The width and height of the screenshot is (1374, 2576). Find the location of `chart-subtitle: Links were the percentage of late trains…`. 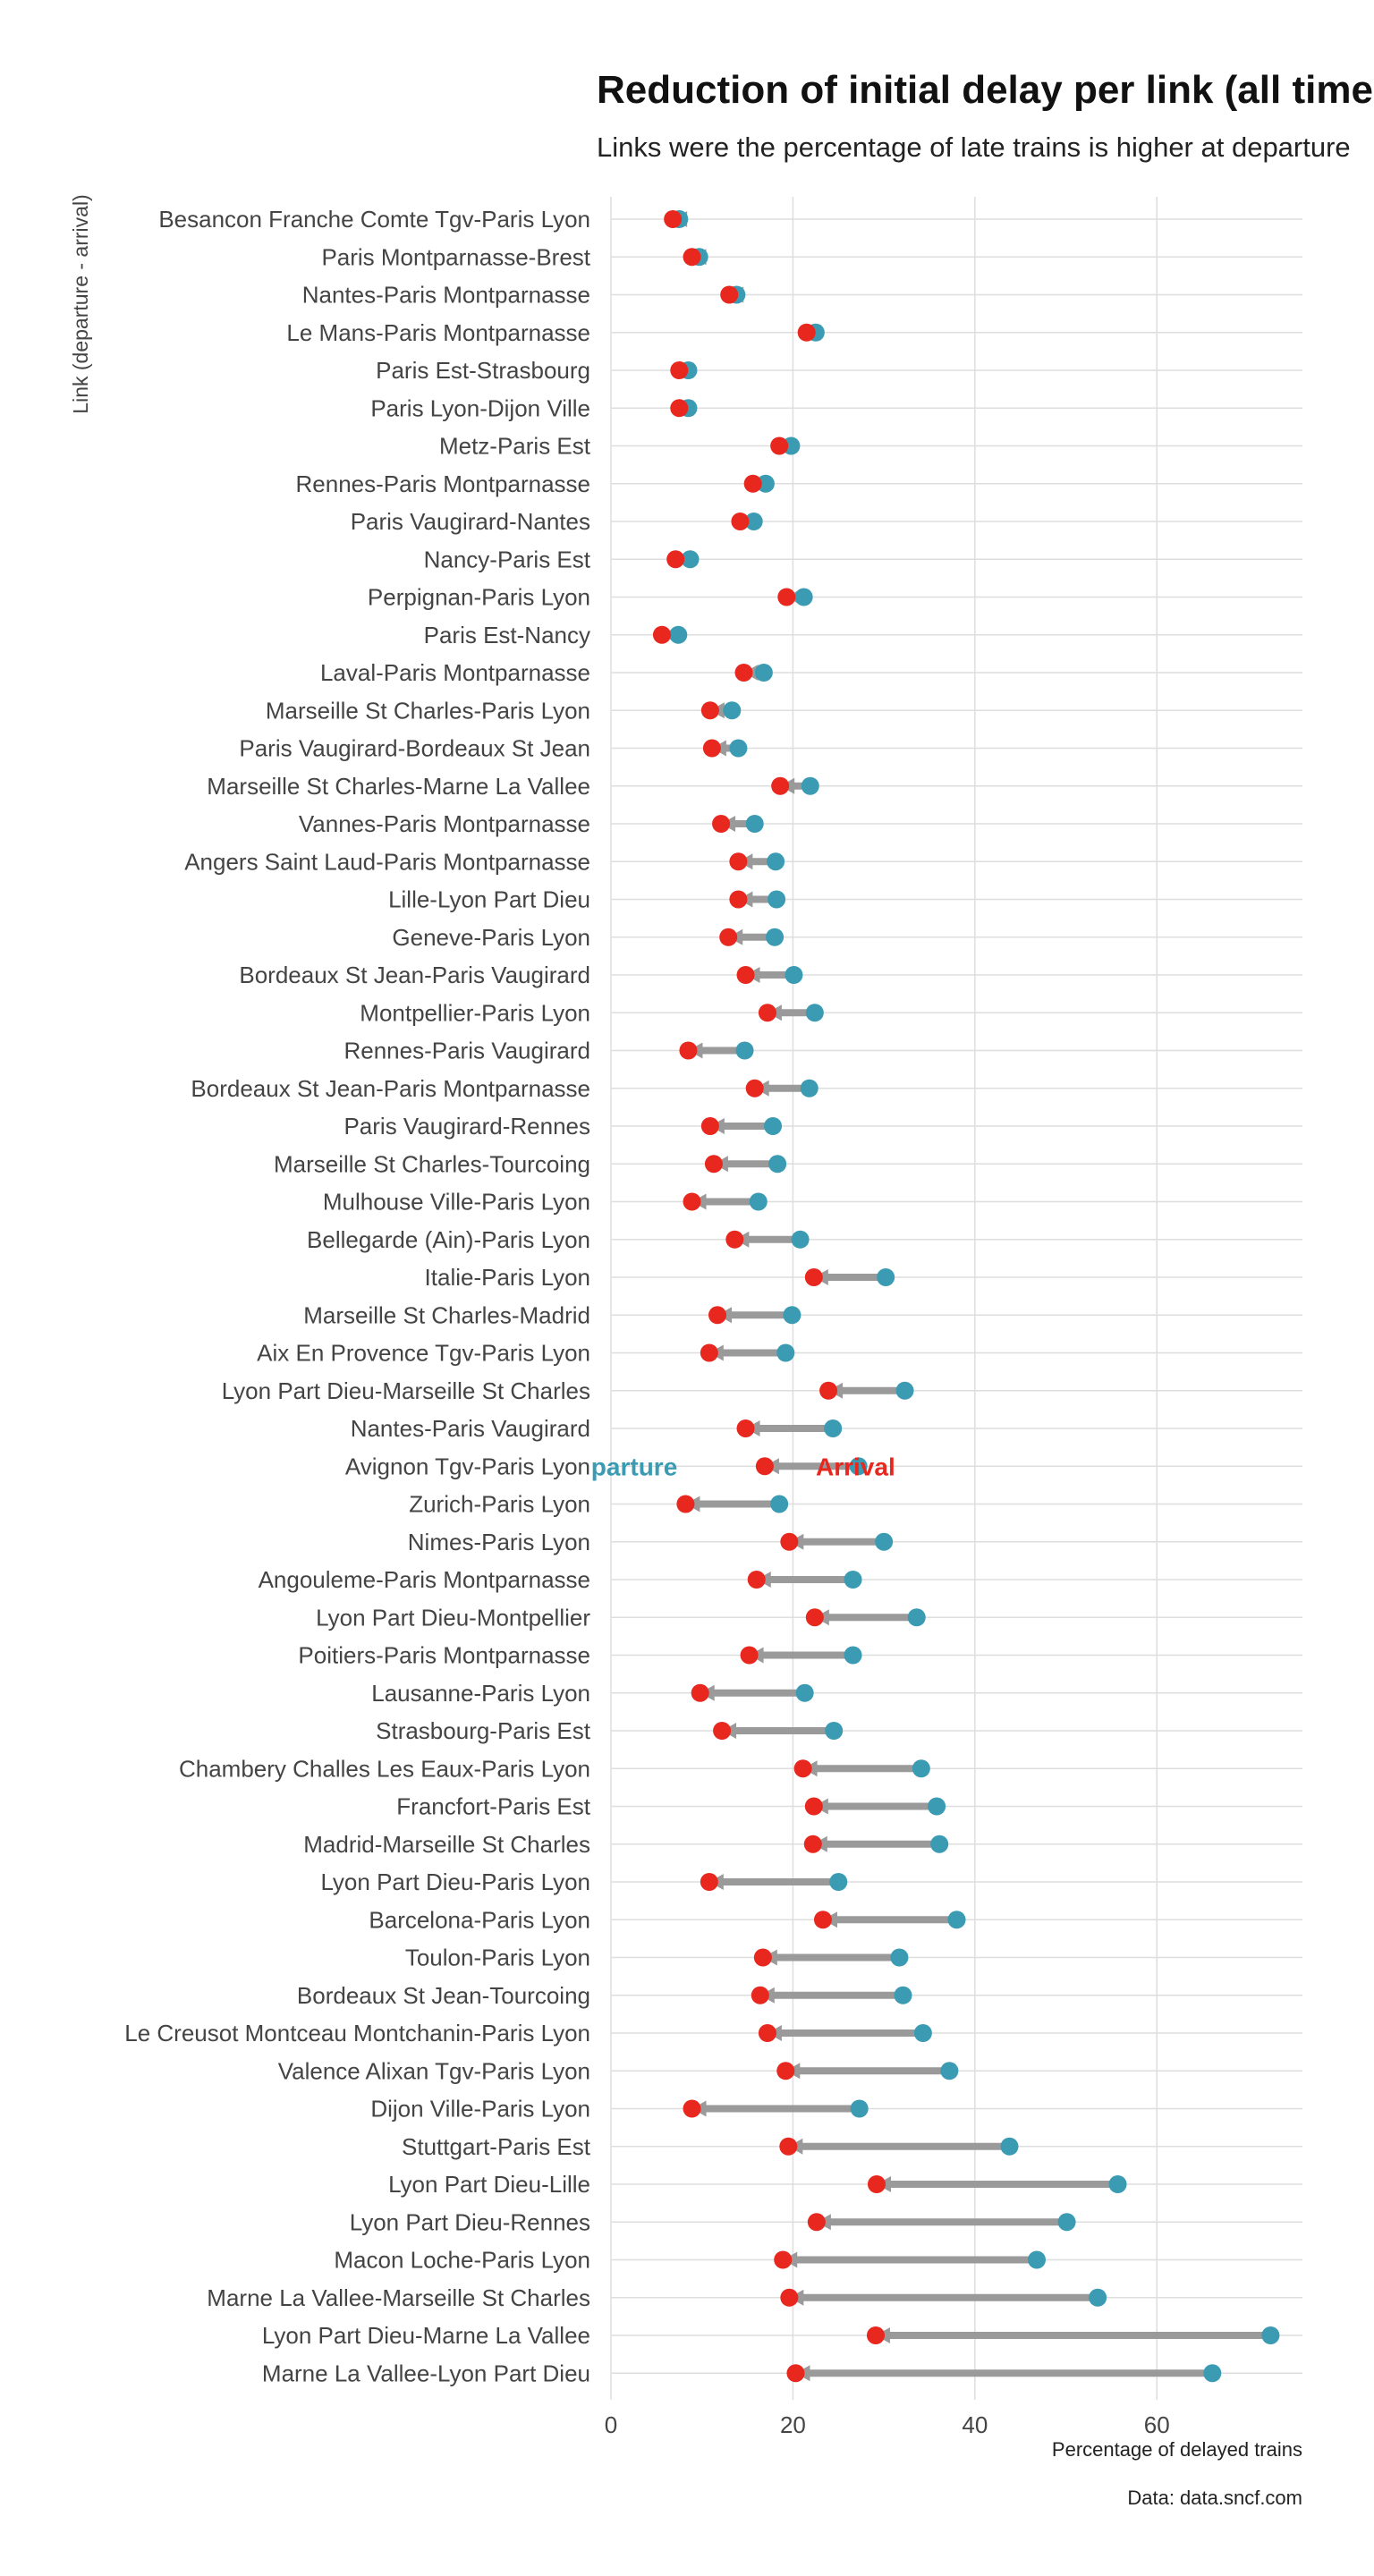

chart-subtitle: Links were the percentage of late trains… is located at coordinates (974, 147).